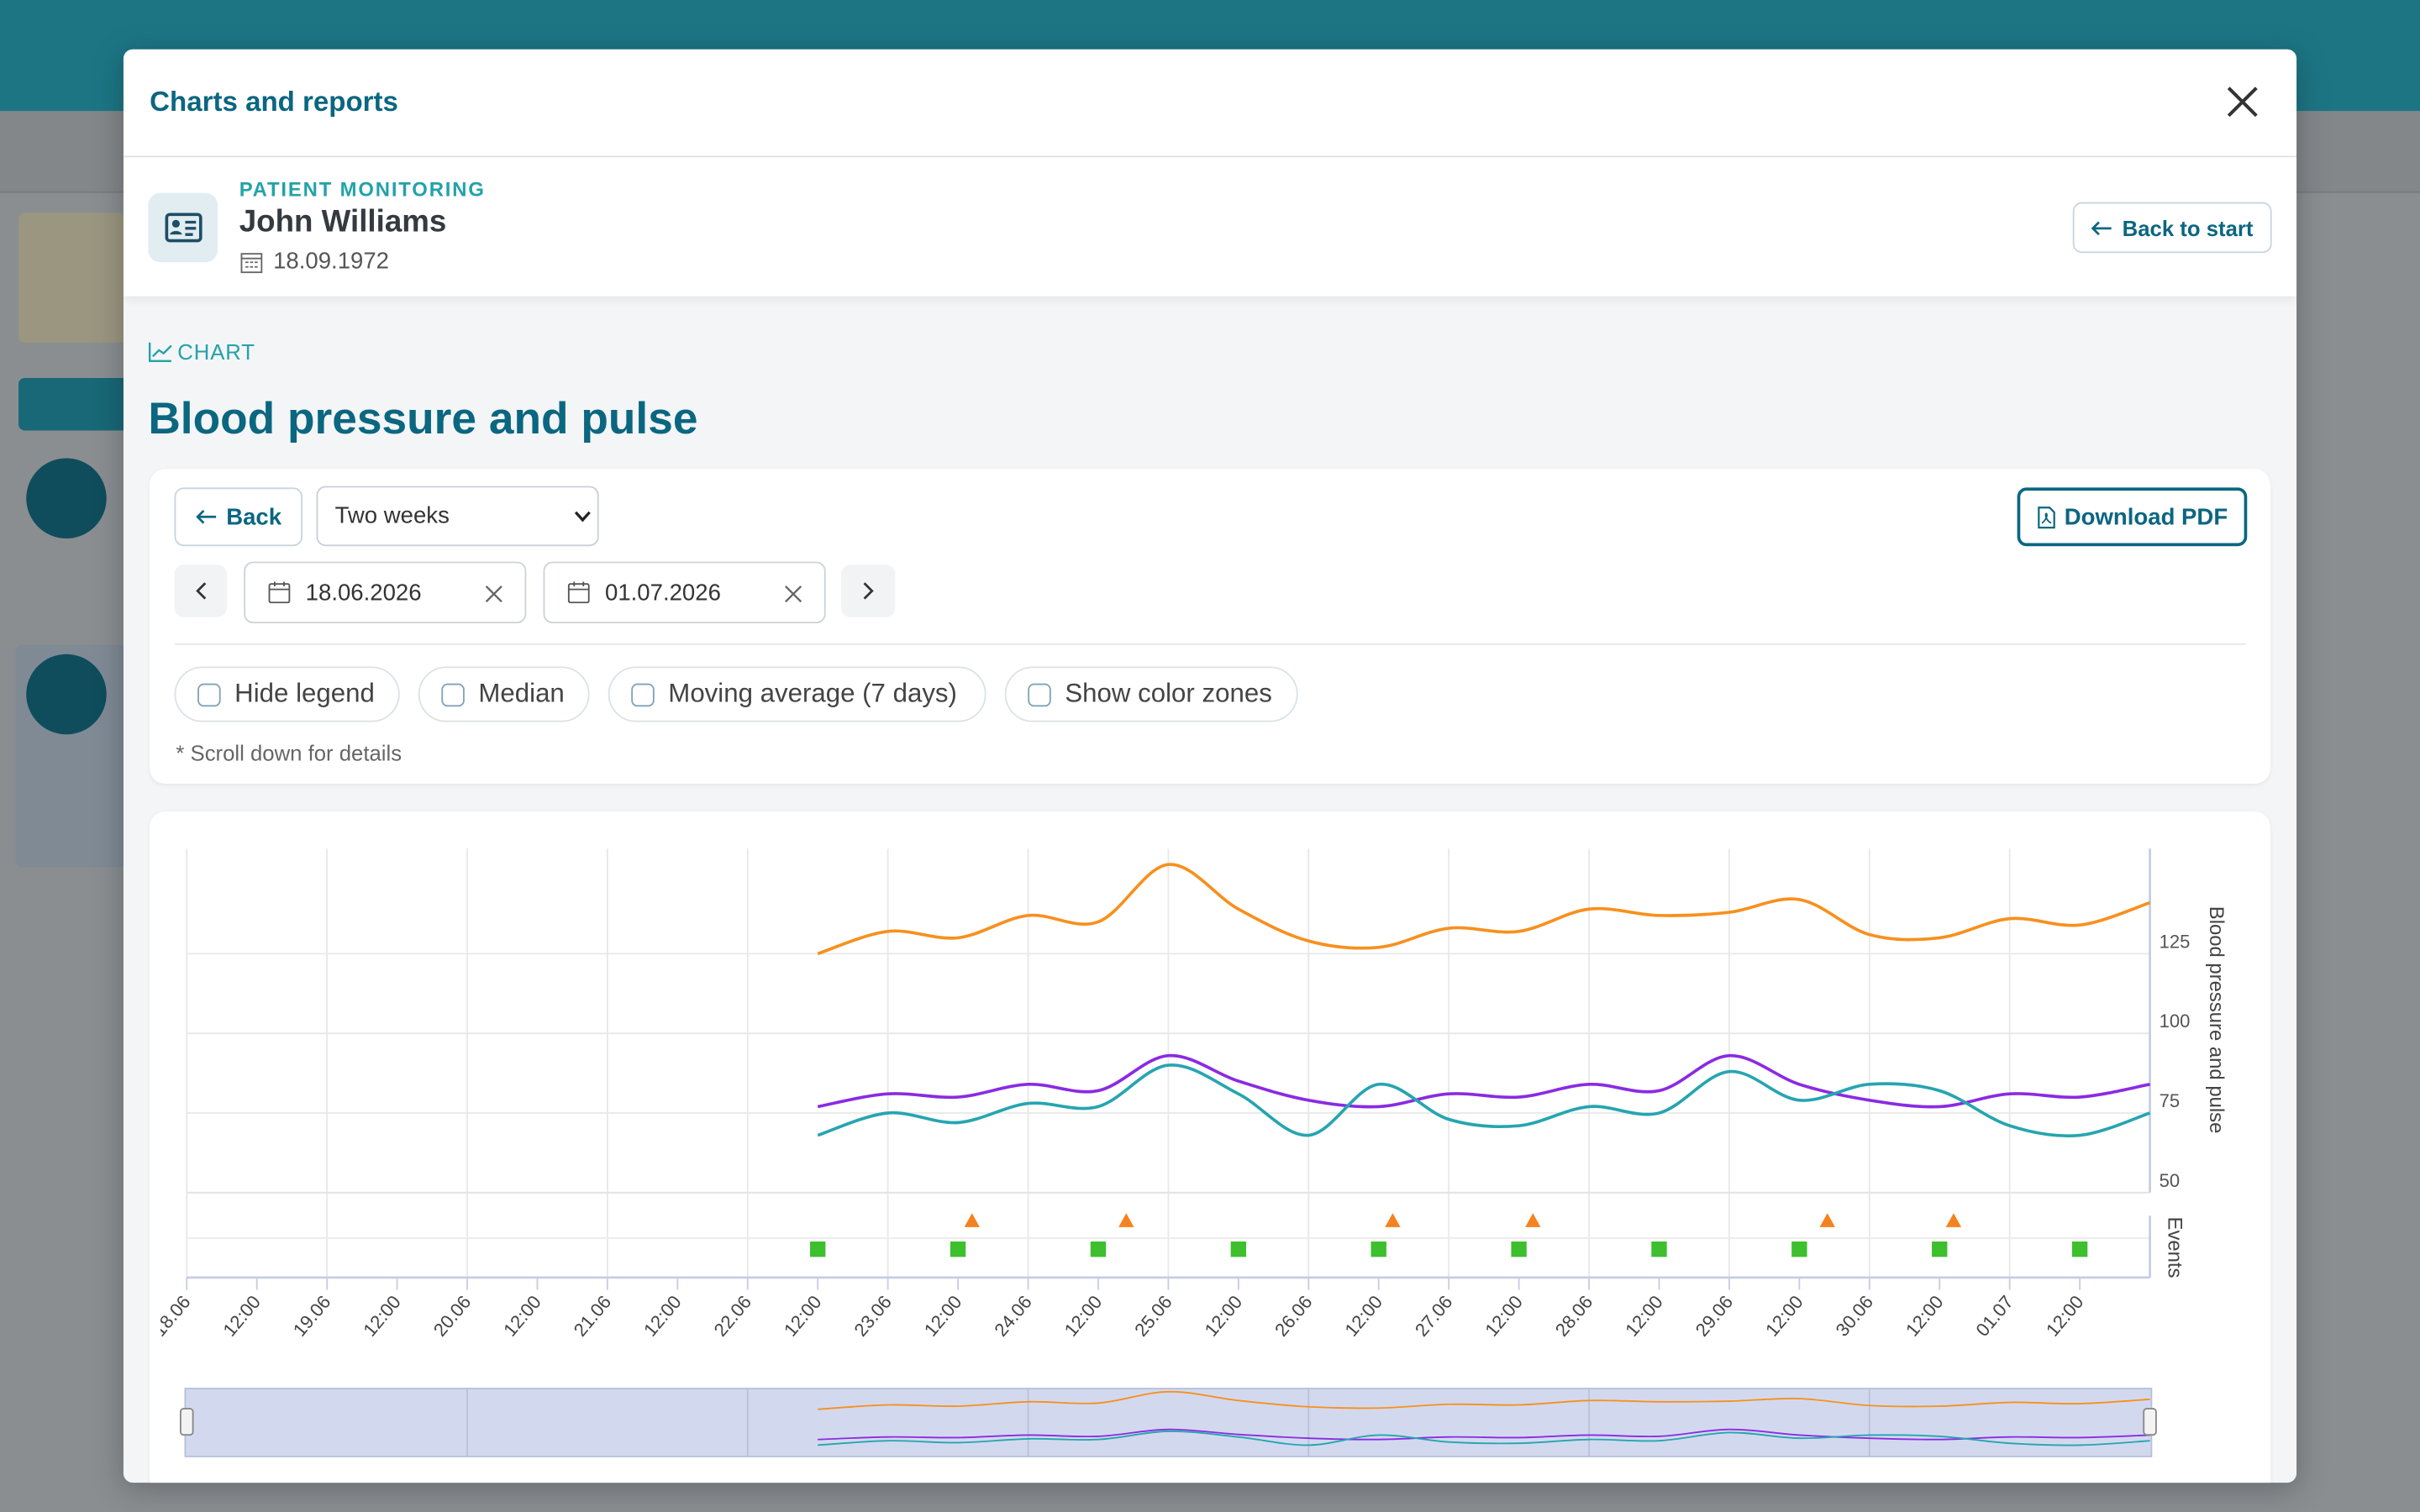 The height and width of the screenshot is (1512, 2420). What do you see at coordinates (593, 1315) in the screenshot?
I see `x-tick-label: 21.06` at bounding box center [593, 1315].